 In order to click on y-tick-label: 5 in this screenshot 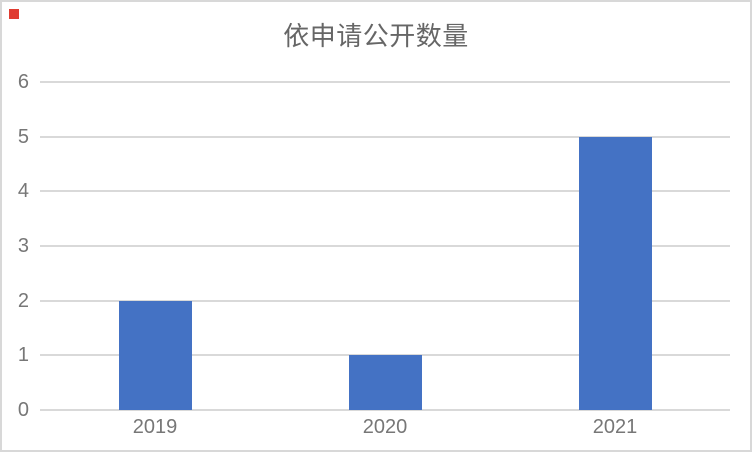, I will do `click(23, 136)`.